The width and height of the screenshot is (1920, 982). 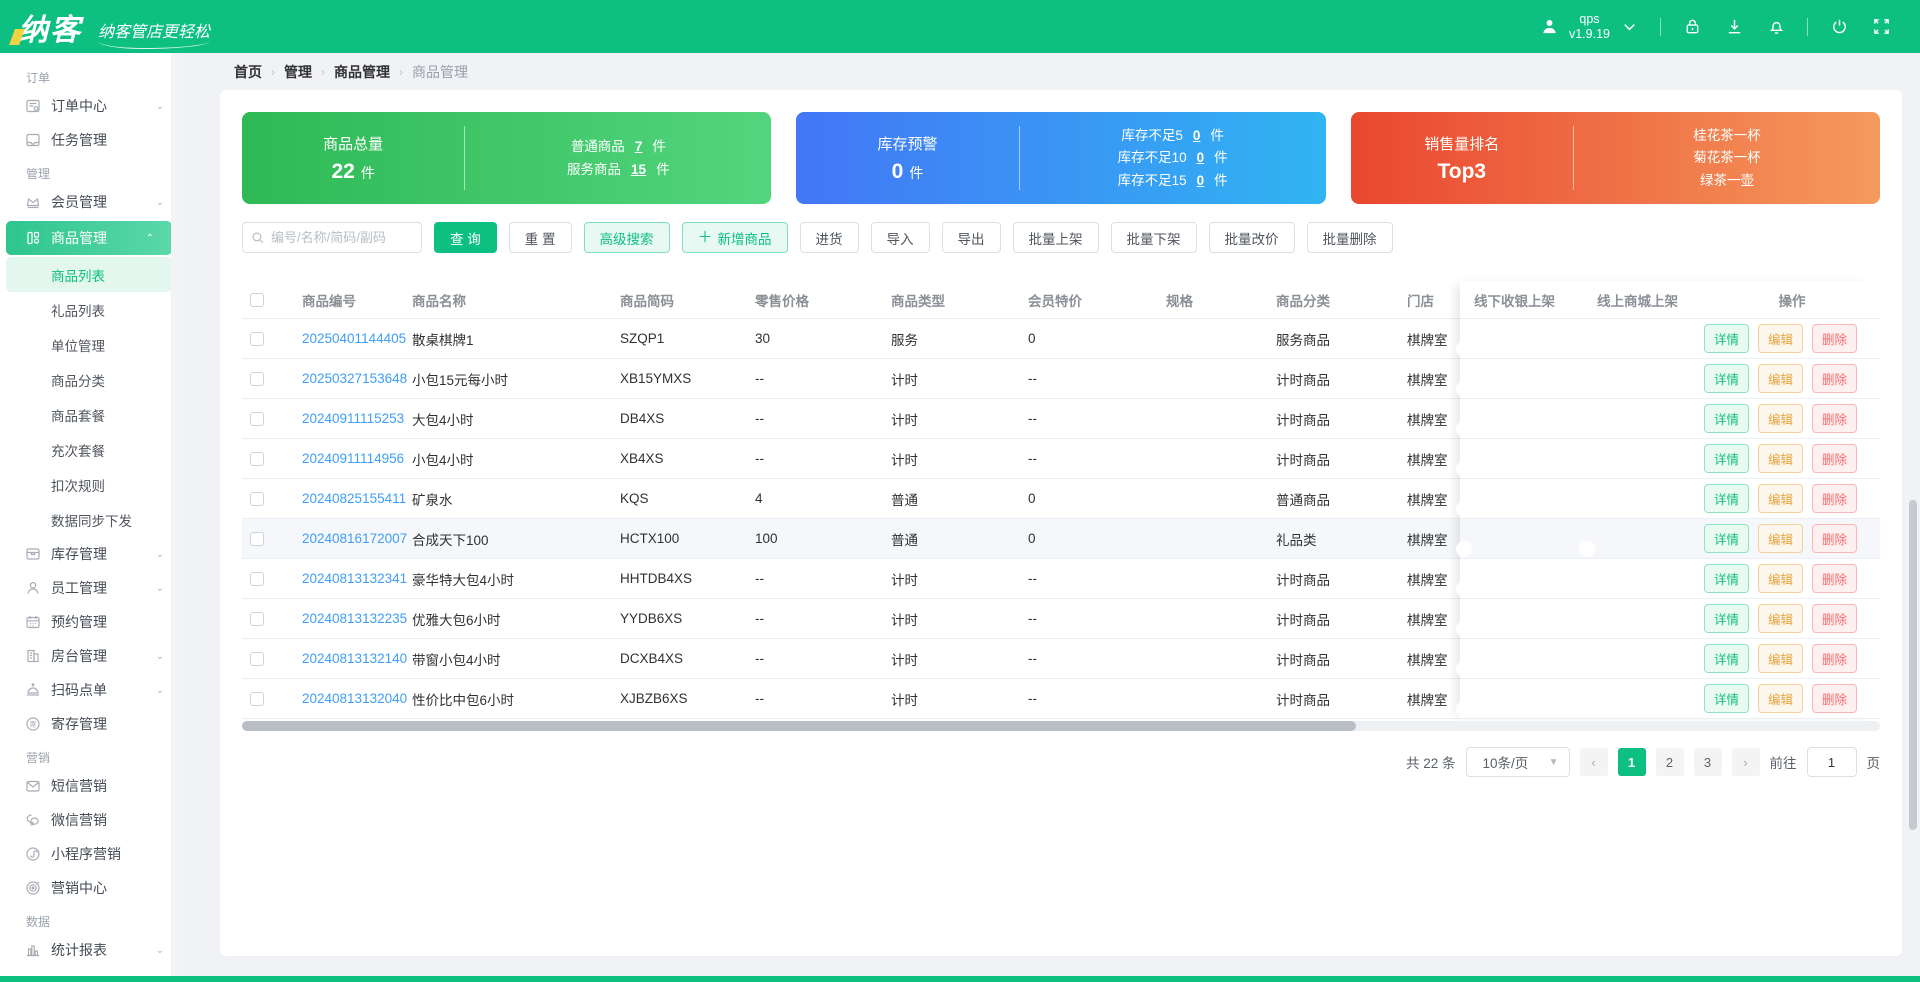 What do you see at coordinates (1831, 762) in the screenshot?
I see `goto-page-input` at bounding box center [1831, 762].